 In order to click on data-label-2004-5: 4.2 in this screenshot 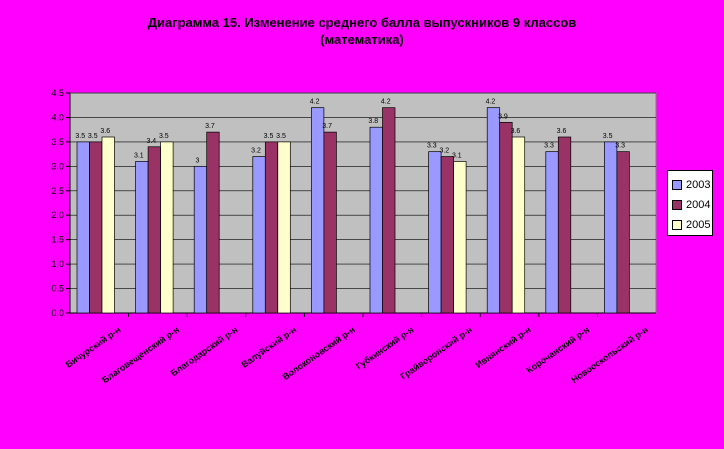, I will do `click(386, 102)`.